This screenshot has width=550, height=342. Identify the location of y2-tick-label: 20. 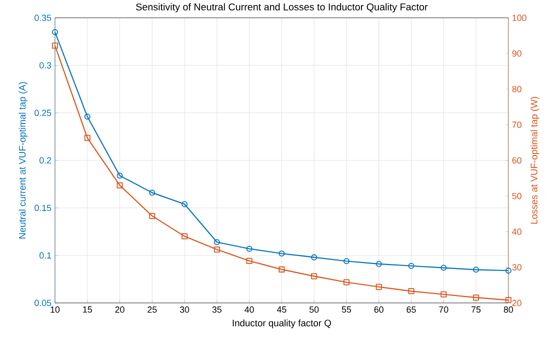
(517, 303).